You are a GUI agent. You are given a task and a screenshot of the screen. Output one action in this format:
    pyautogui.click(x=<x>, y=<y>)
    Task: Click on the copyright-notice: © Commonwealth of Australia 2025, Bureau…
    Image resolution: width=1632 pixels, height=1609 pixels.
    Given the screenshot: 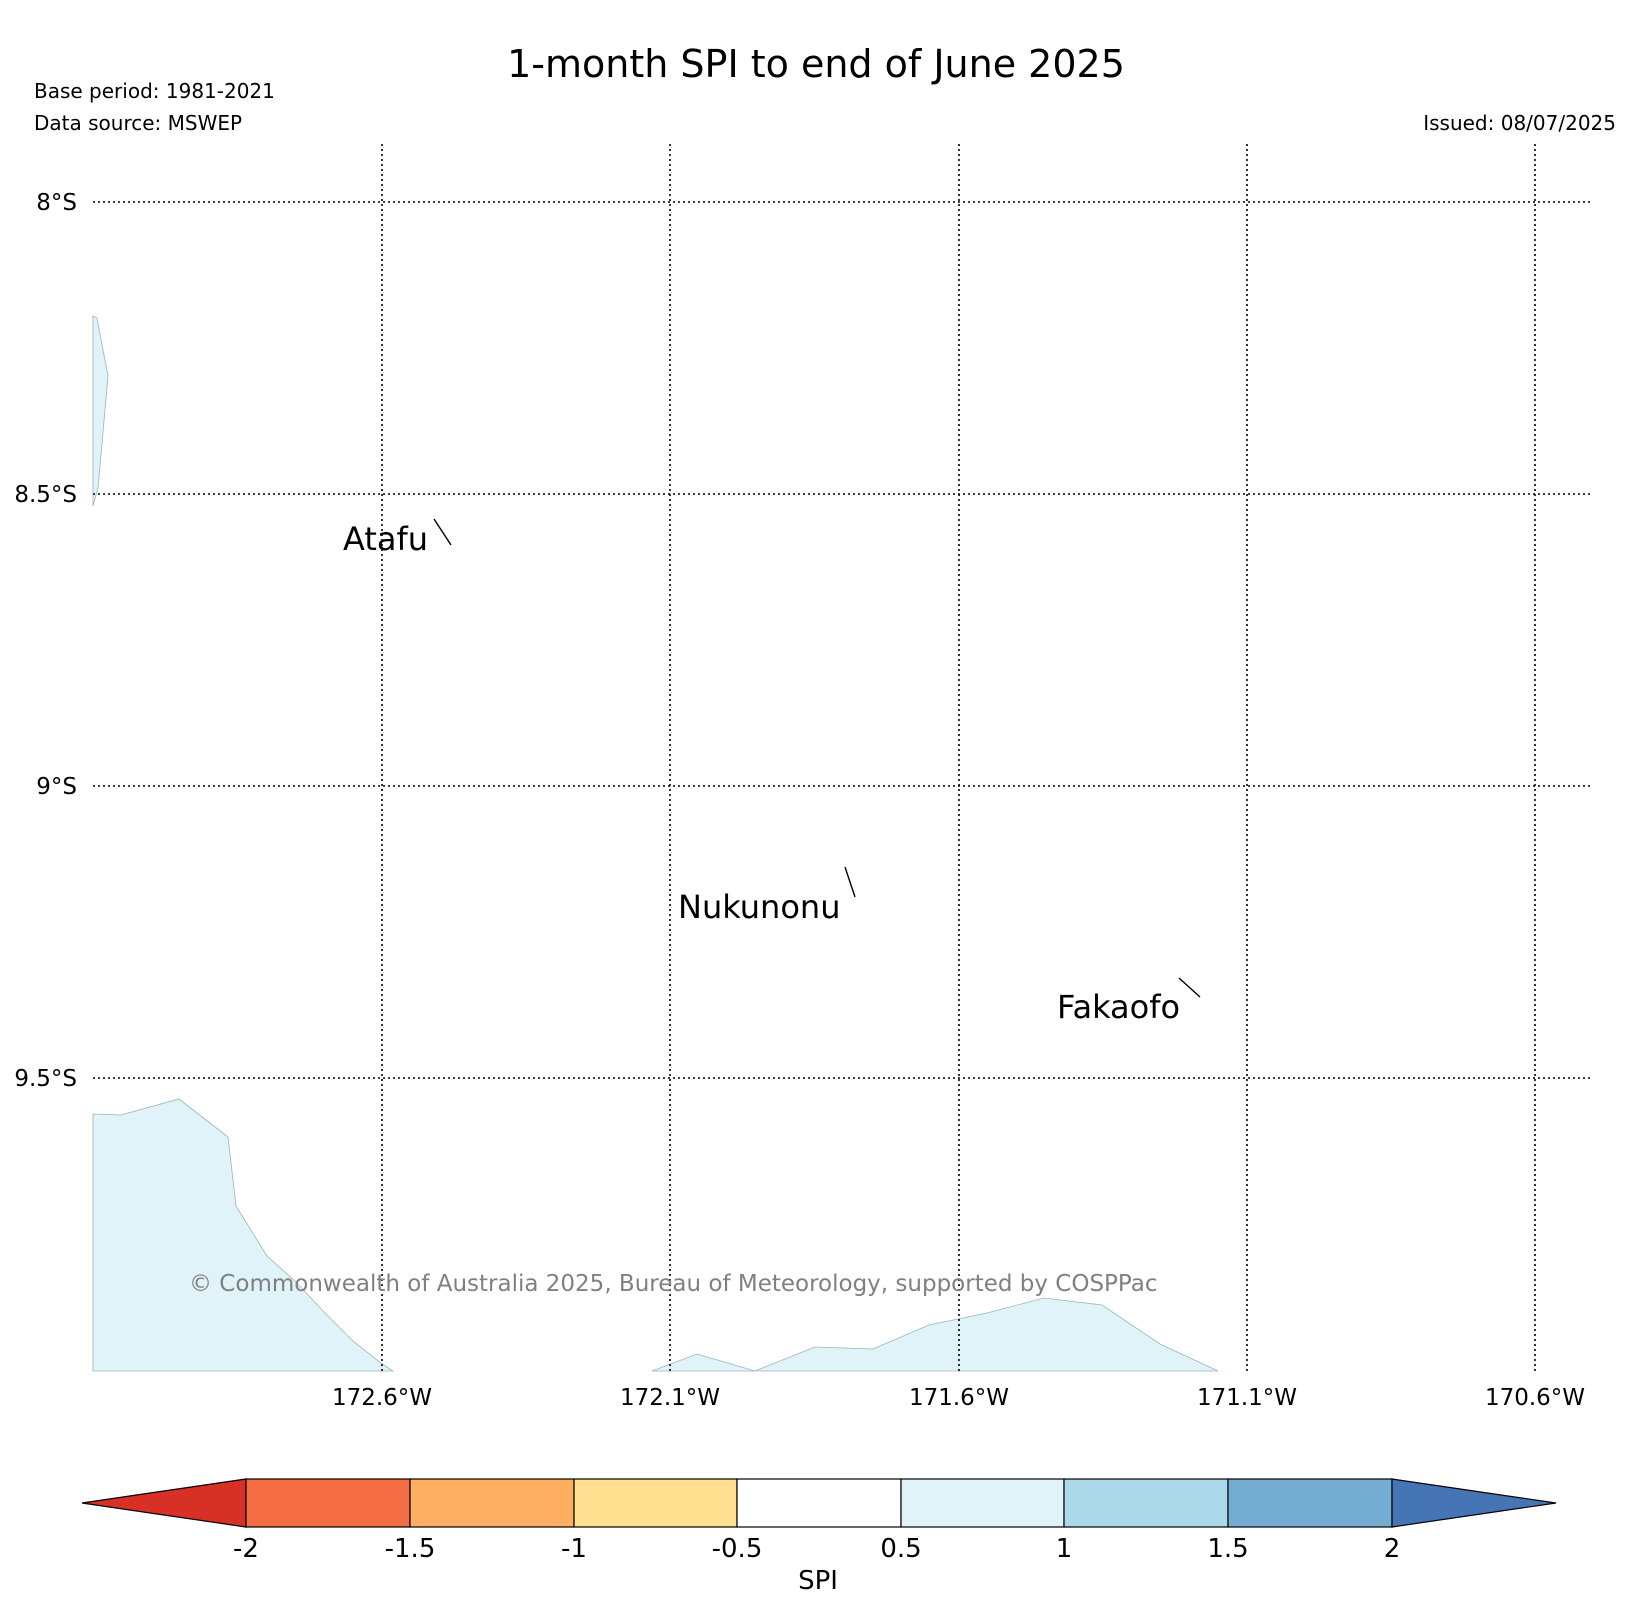 What is the action you would take?
    pyautogui.click(x=673, y=1284)
    